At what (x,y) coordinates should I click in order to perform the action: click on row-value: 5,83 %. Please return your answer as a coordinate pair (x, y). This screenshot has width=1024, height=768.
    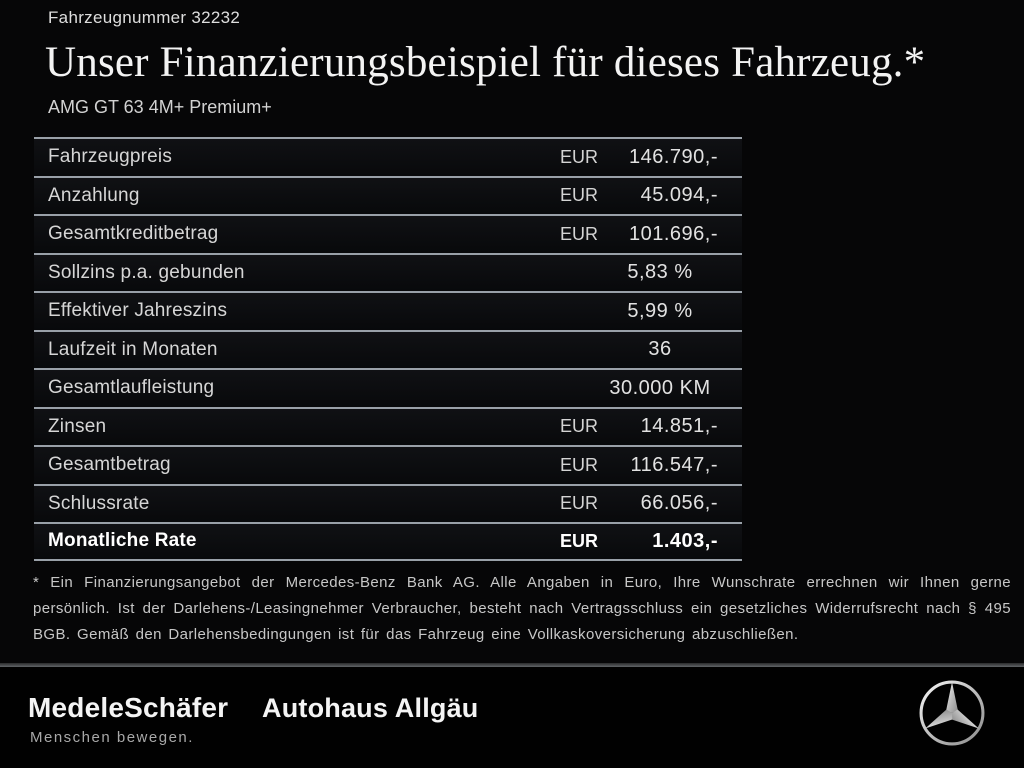
    Looking at the image, I should click on (660, 272).